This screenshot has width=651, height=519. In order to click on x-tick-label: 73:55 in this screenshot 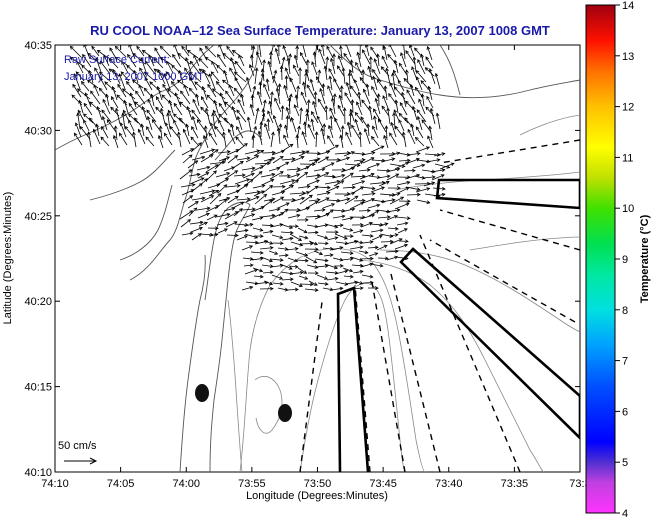, I will do `click(252, 484)`.